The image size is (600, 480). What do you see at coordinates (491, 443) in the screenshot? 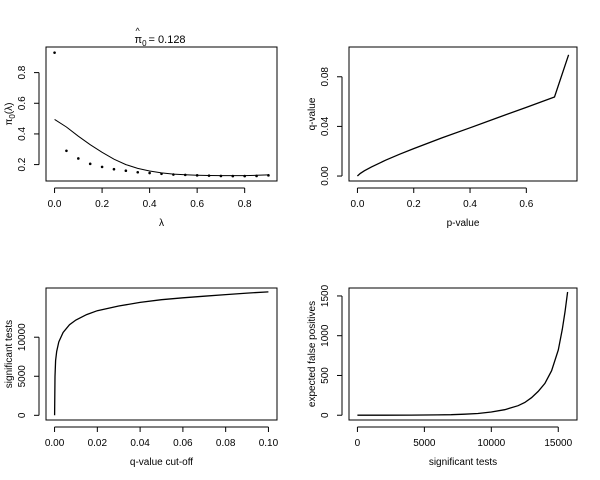
I see `x-tick-label: 10000` at bounding box center [491, 443].